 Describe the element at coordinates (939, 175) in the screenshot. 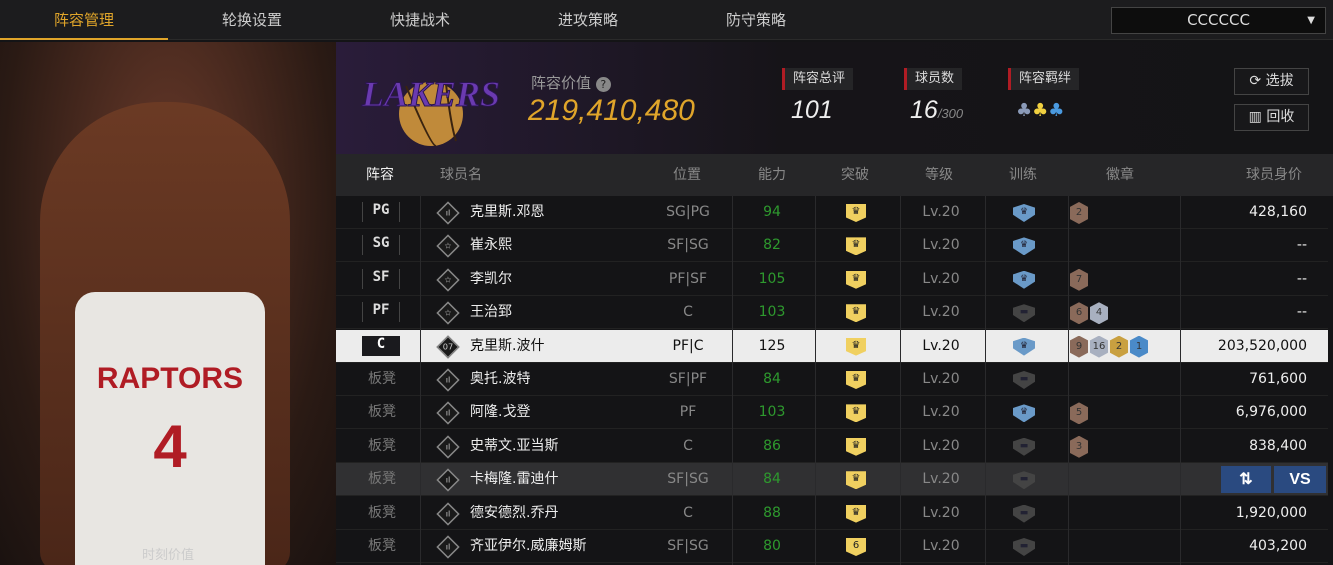

I see `col-level: 等级` at that location.